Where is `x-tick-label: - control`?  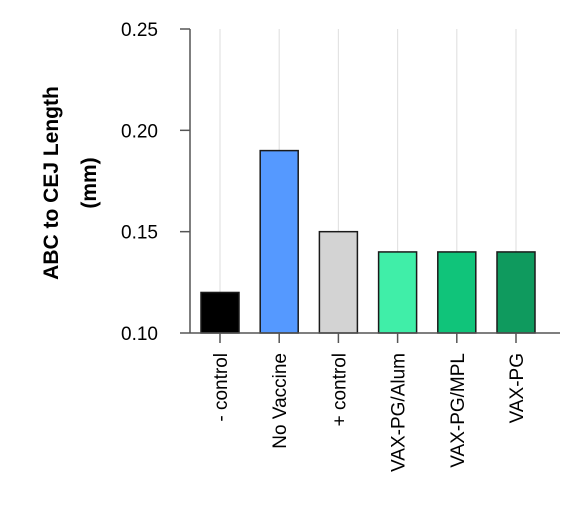
x-tick-label: - control is located at coordinates (221, 387).